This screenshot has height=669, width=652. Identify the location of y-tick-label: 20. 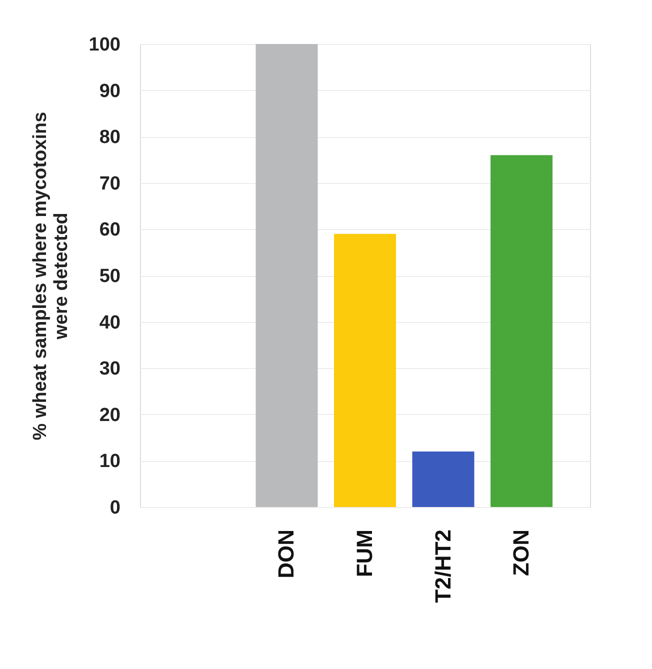
(109, 415).